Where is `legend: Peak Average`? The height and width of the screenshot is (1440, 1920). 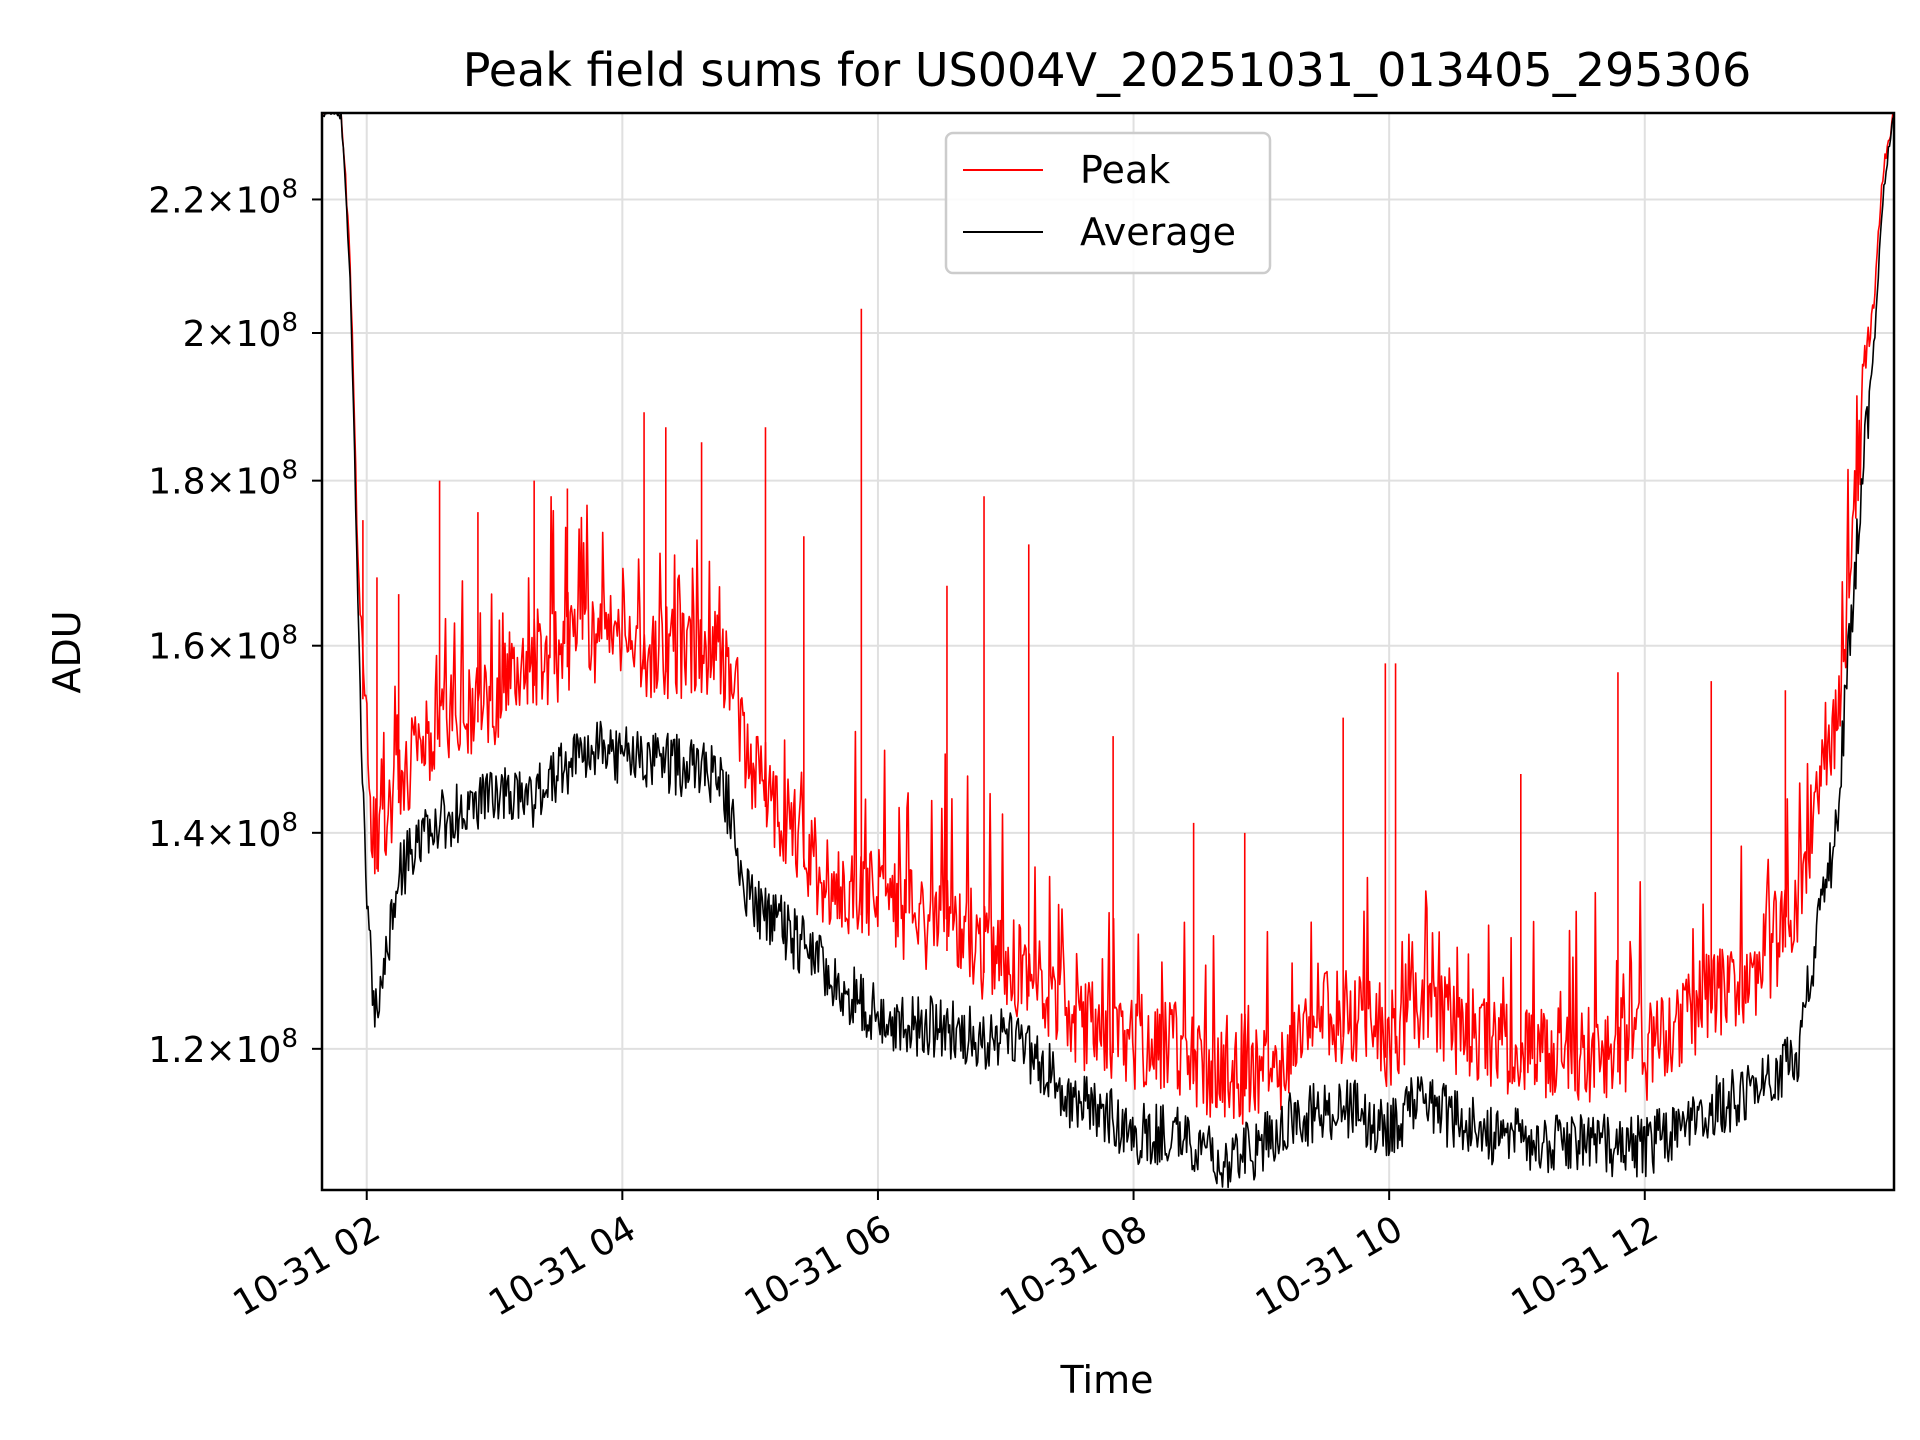
legend: Peak Average is located at coordinates (1108, 203).